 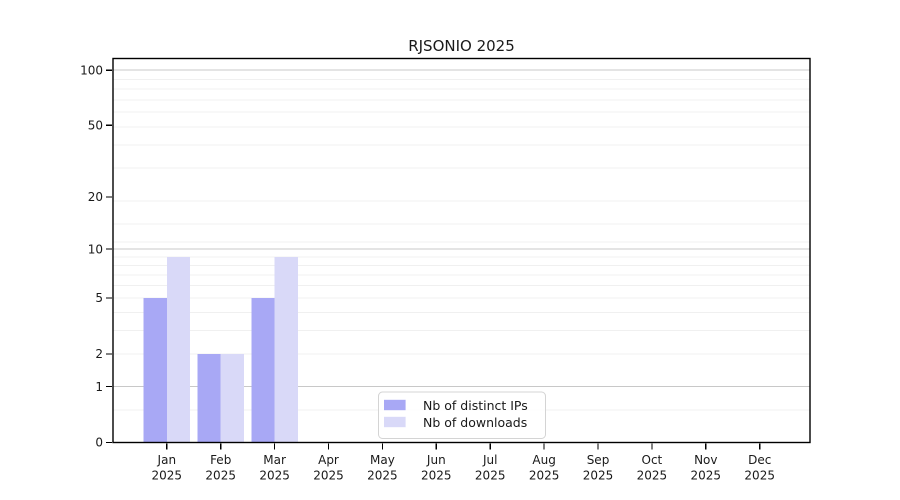 What do you see at coordinates (705, 460) in the screenshot?
I see `x-tick-label-month: Nov` at bounding box center [705, 460].